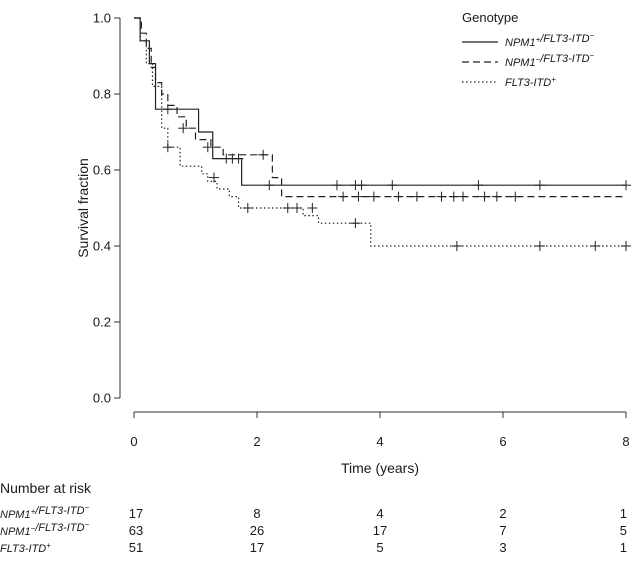  Describe the element at coordinates (83, 208) in the screenshot. I see `y-axis-title: Survival fraction` at that location.